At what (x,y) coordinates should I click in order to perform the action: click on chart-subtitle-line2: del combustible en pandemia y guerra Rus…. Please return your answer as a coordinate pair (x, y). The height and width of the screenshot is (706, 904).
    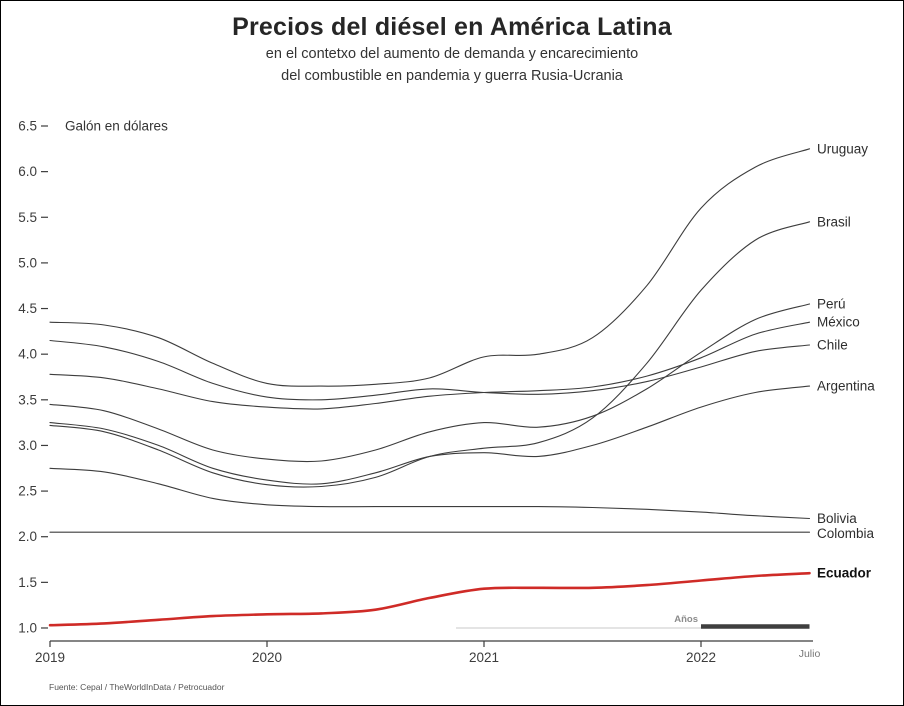
    Looking at the image, I should click on (452, 76).